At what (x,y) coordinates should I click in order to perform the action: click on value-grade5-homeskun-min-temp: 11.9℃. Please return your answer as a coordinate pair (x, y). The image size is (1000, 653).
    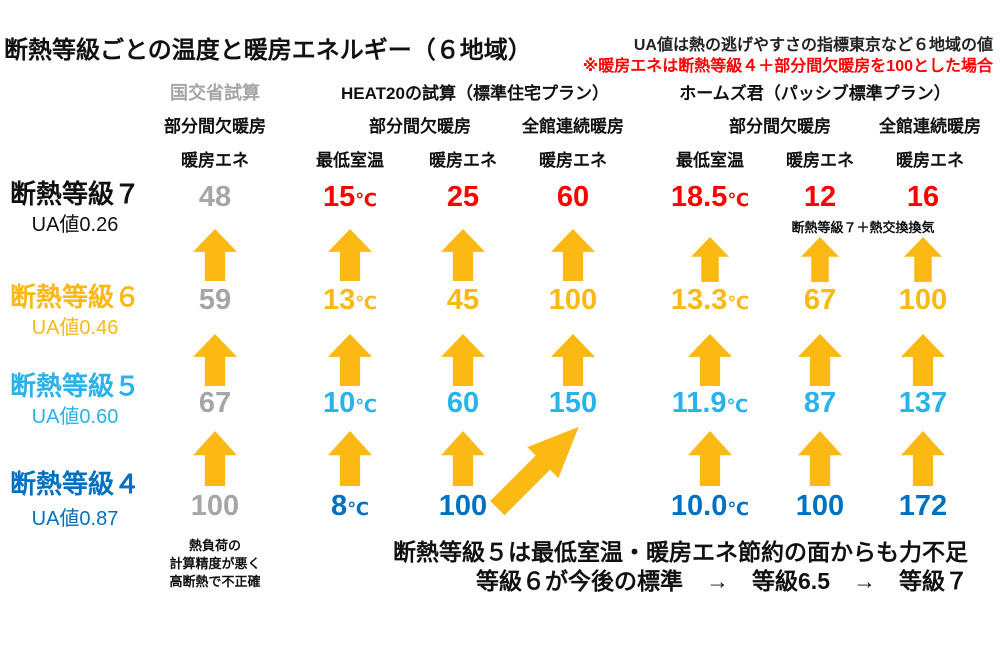
    Looking at the image, I should click on (710, 403).